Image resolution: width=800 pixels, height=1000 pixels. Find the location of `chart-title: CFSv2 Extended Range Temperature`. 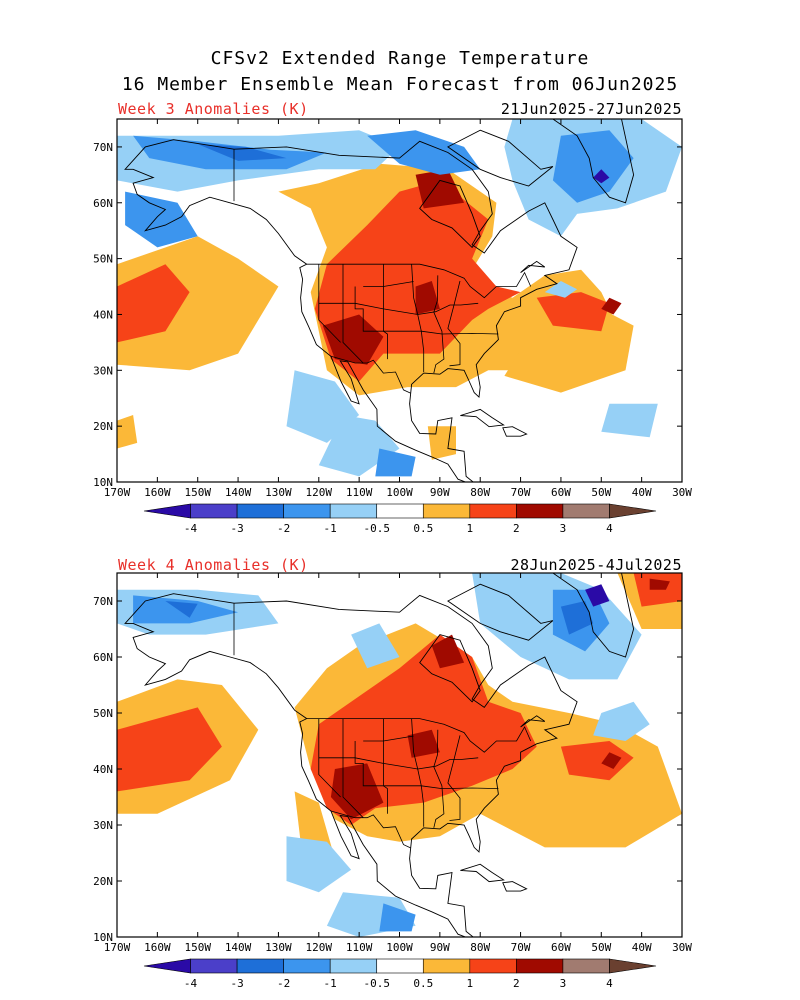

chart-title: CFSv2 Extended Range Temperature is located at coordinates (400, 58).